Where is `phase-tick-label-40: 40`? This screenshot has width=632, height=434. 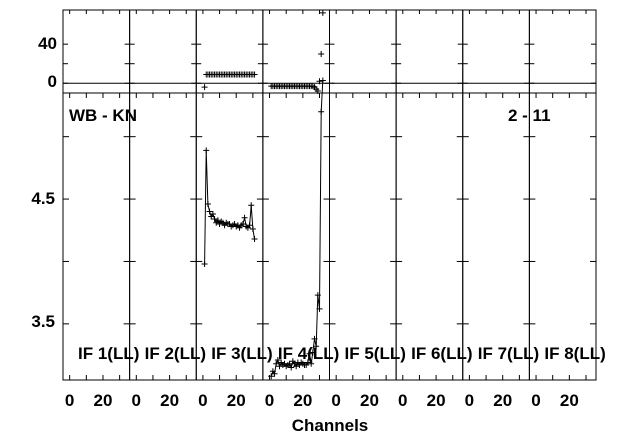
phase-tick-label-40: 40 is located at coordinates (47, 43).